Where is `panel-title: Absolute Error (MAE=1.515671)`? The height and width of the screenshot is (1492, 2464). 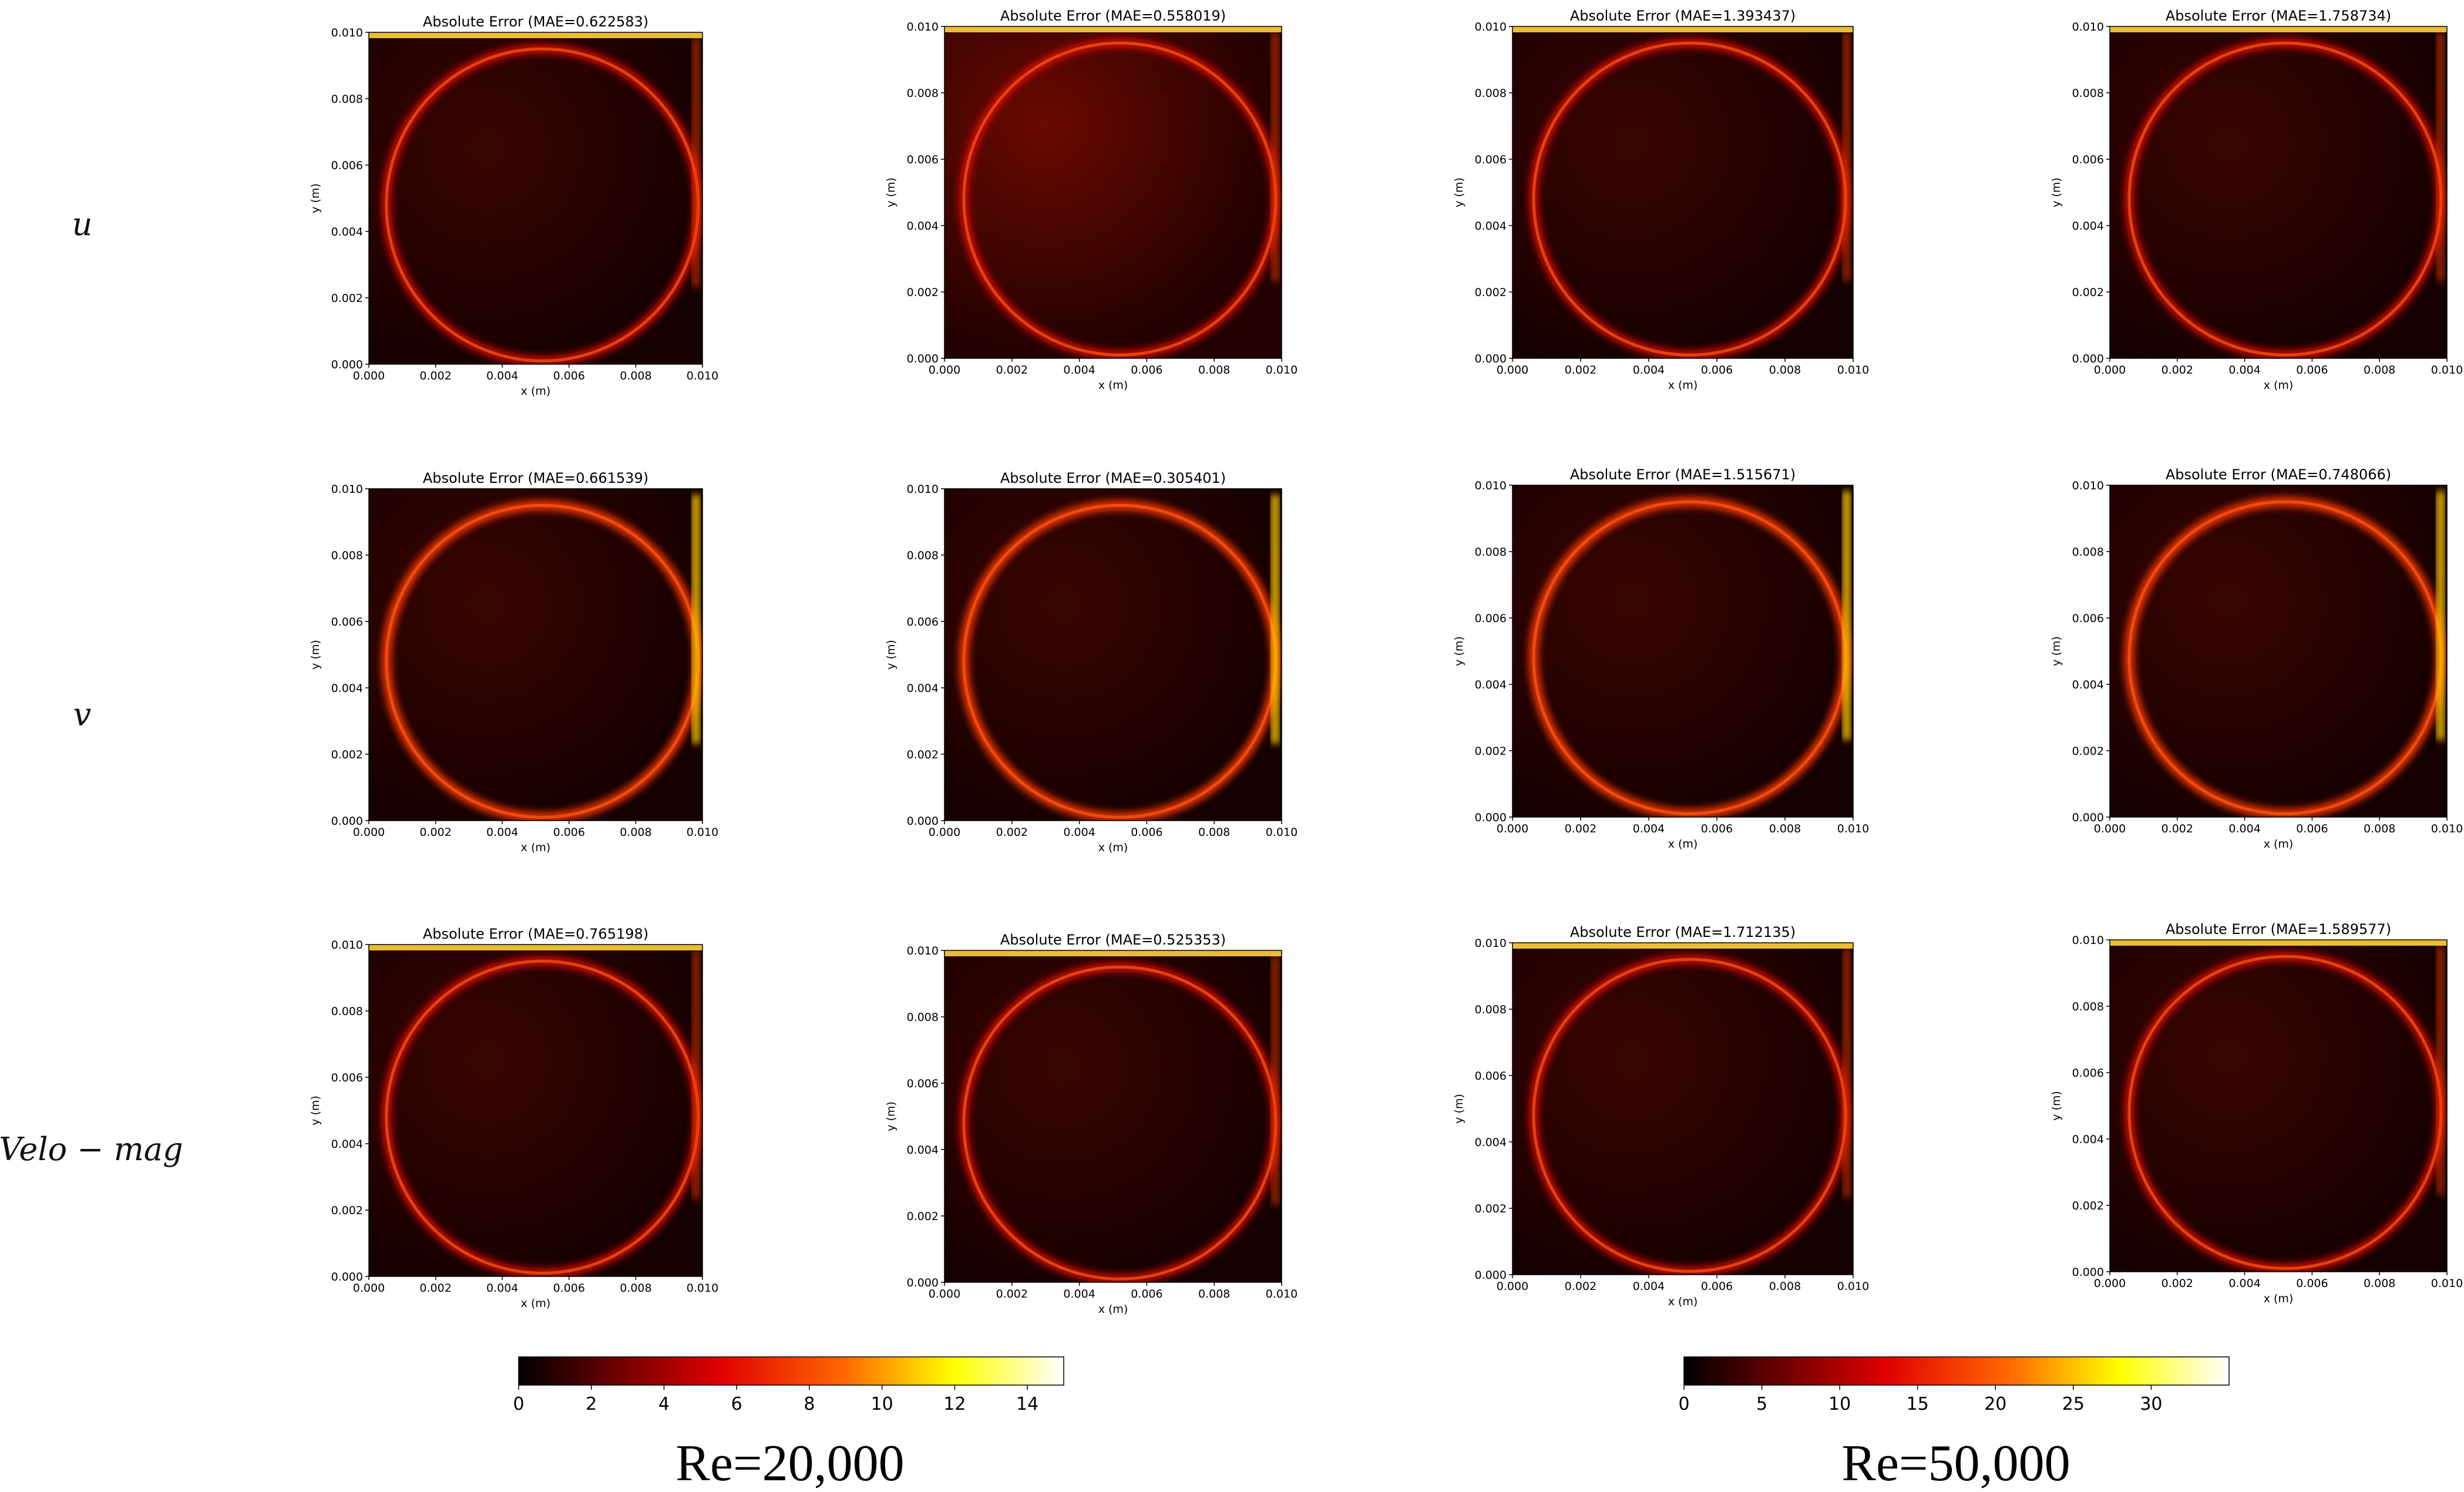 panel-title: Absolute Error (MAE=1.515671) is located at coordinates (1683, 474).